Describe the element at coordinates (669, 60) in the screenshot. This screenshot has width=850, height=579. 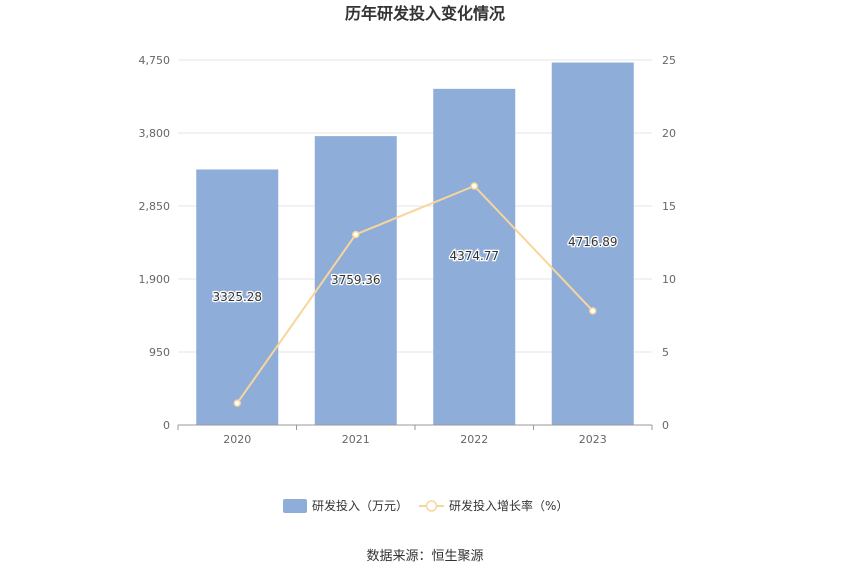
I see `y-right-tick-label: 25` at that location.